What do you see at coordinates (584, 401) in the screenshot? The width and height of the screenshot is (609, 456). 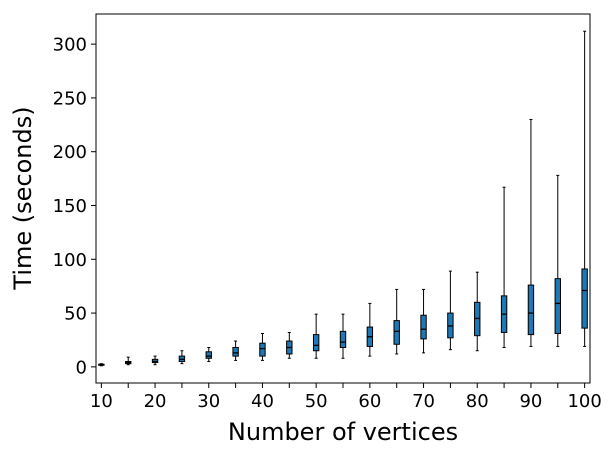 I see `x-tick-label: 100` at bounding box center [584, 401].